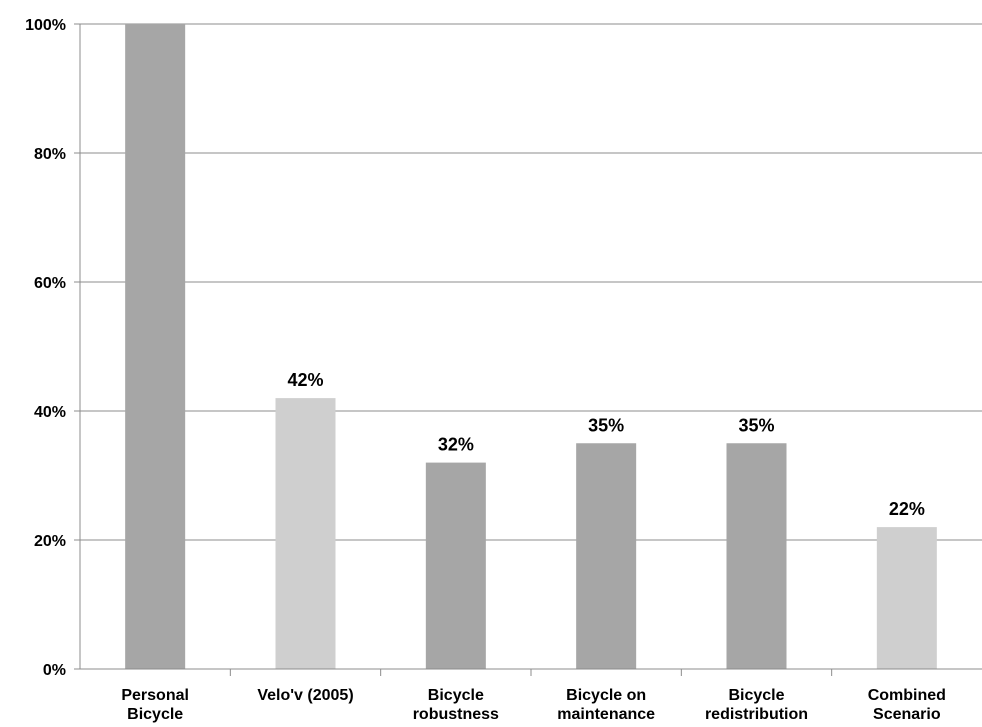 This screenshot has width=982, height=727. I want to click on data-label: 22%, so click(907, 509).